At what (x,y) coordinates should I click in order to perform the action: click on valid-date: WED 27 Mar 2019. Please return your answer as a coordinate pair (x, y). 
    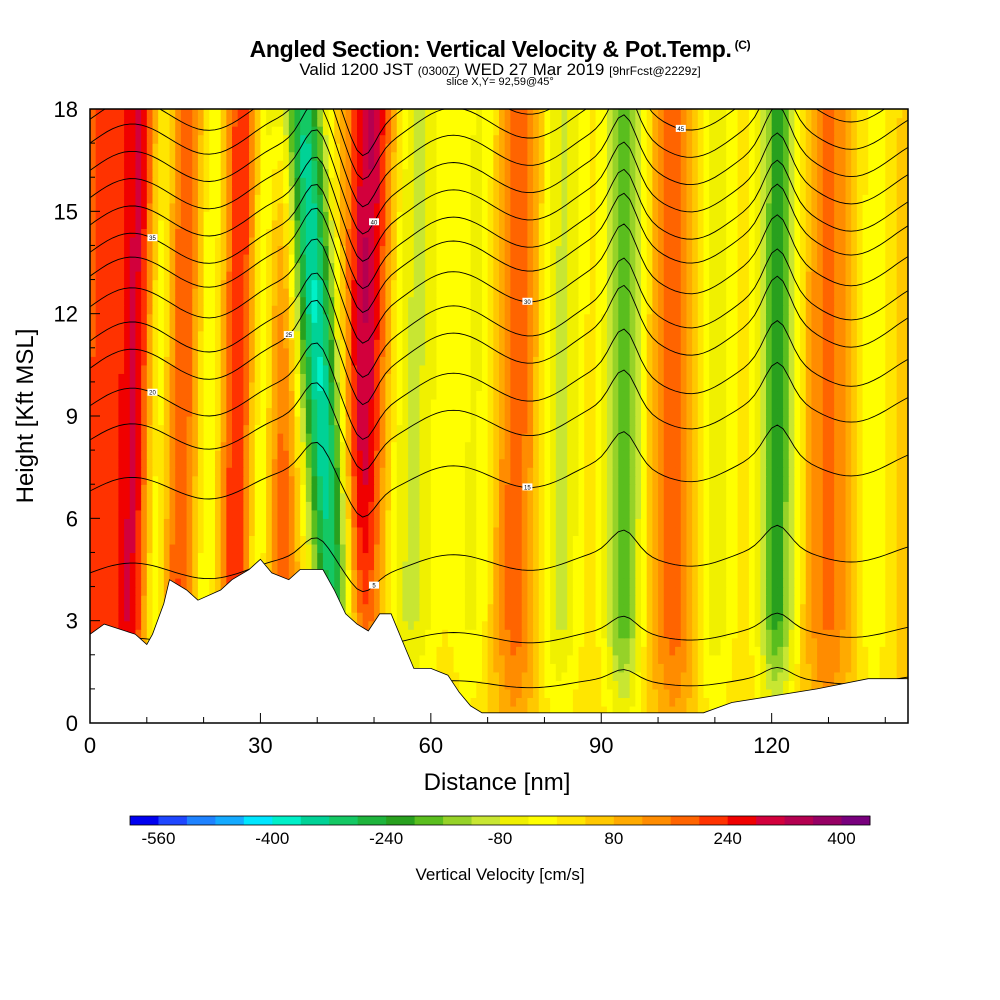
    Looking at the image, I should click on (534, 69).